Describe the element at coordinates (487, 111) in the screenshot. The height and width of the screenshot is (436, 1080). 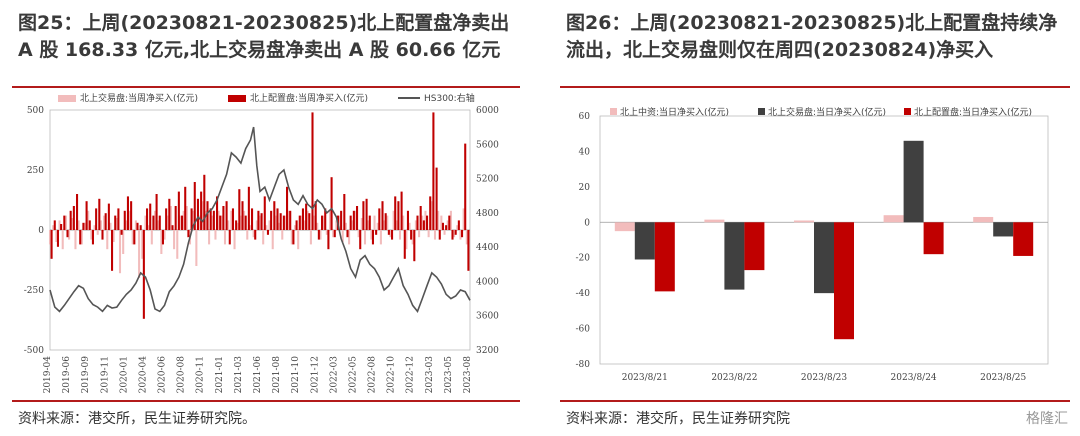
I see `right-axis-tick-label: 6000` at that location.